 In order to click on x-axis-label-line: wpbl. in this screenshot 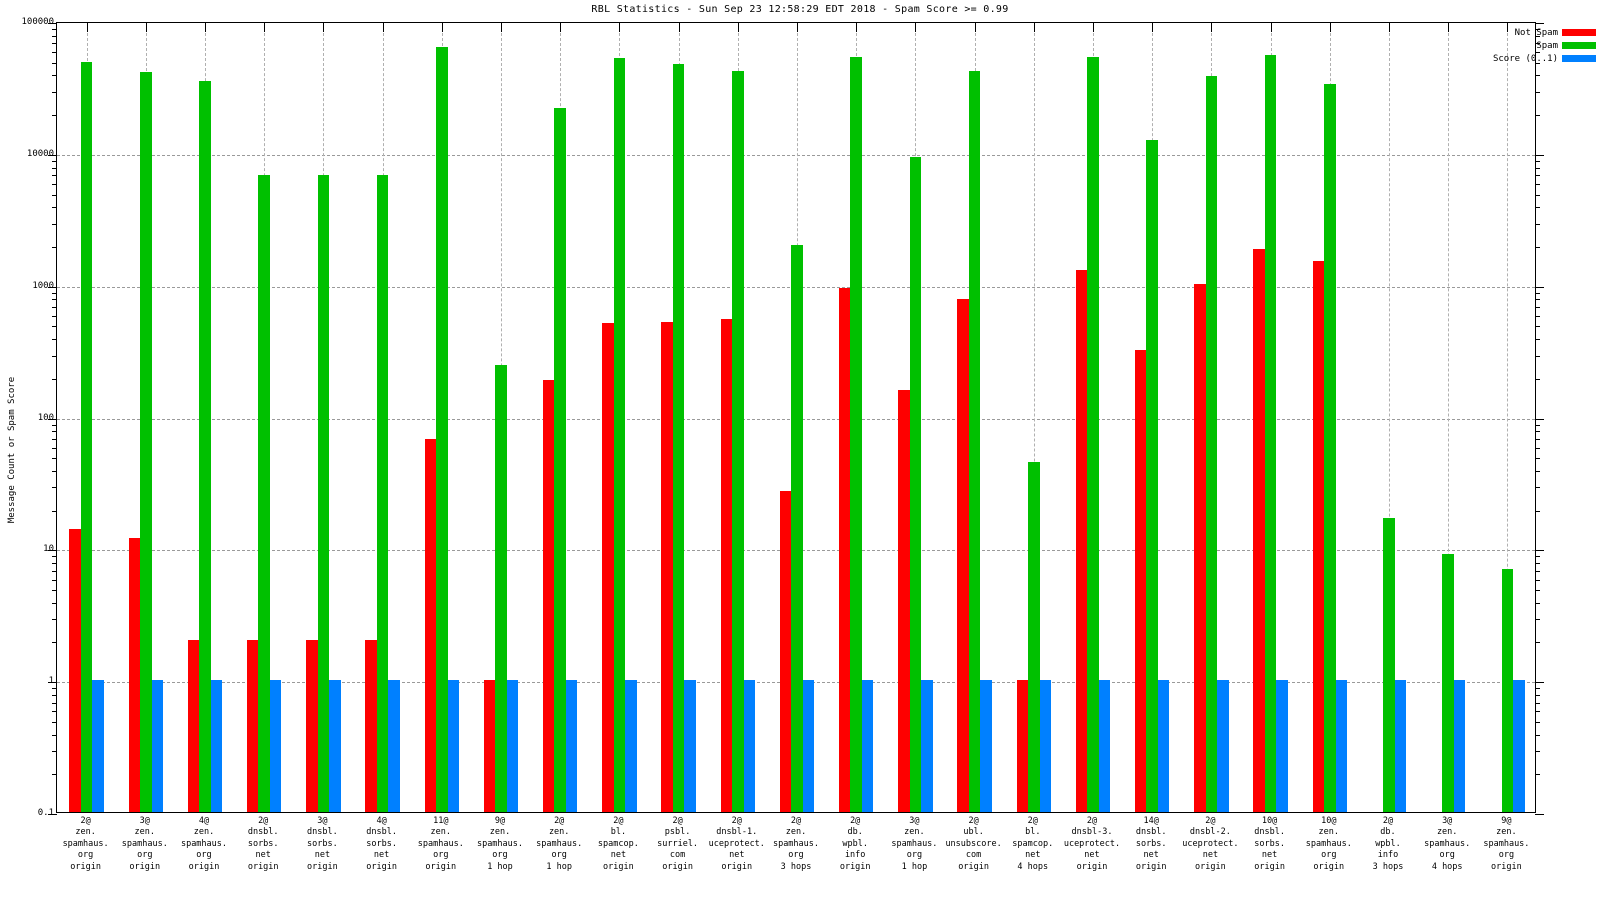, I will do `click(855, 843)`.